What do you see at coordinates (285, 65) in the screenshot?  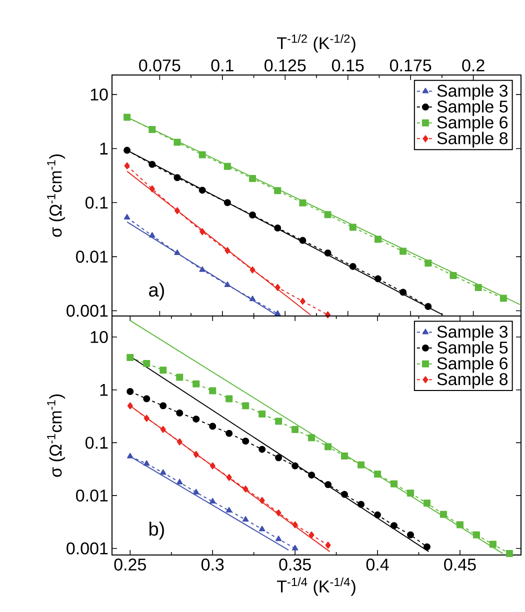 I see `x-tick-label: 0.125` at bounding box center [285, 65].